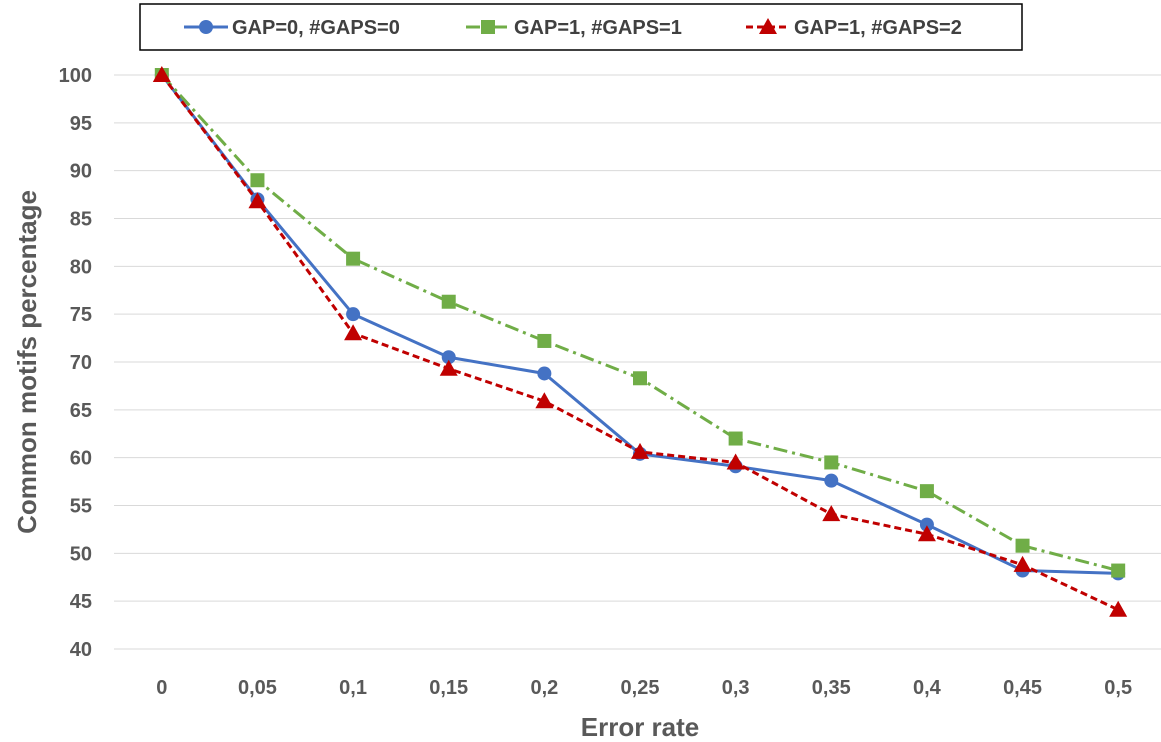 The width and height of the screenshot is (1161, 742). What do you see at coordinates (1022, 688) in the screenshot?
I see `x-tick-label: 0,45` at bounding box center [1022, 688].